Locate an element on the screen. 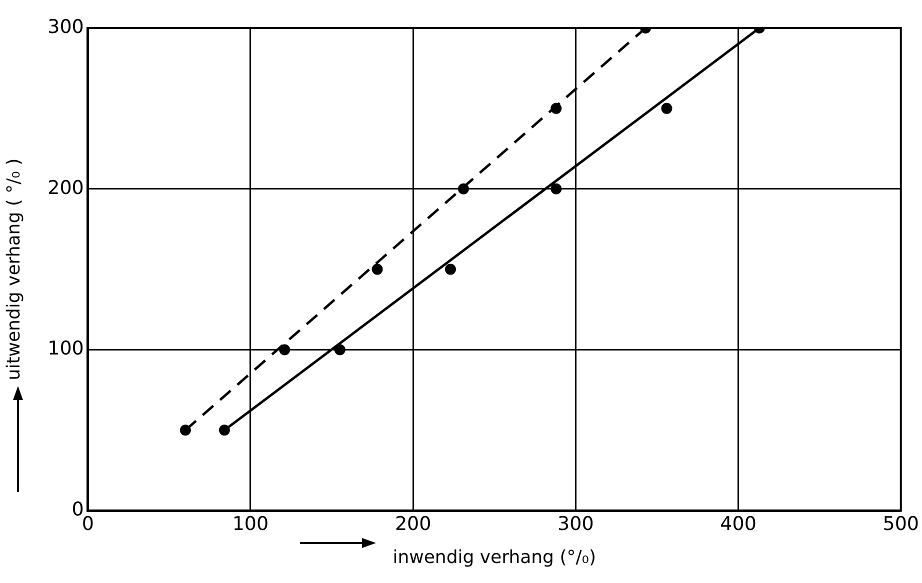  x-tick-label: 400 is located at coordinates (738, 523).